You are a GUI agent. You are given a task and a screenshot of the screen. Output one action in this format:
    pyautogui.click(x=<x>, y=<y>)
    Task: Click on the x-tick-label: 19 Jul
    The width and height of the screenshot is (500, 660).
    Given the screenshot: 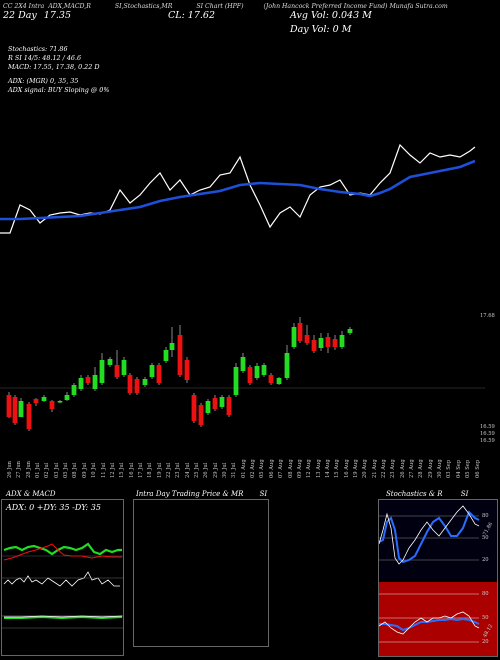 What is the action you would take?
    pyautogui.click(x=159, y=470)
    